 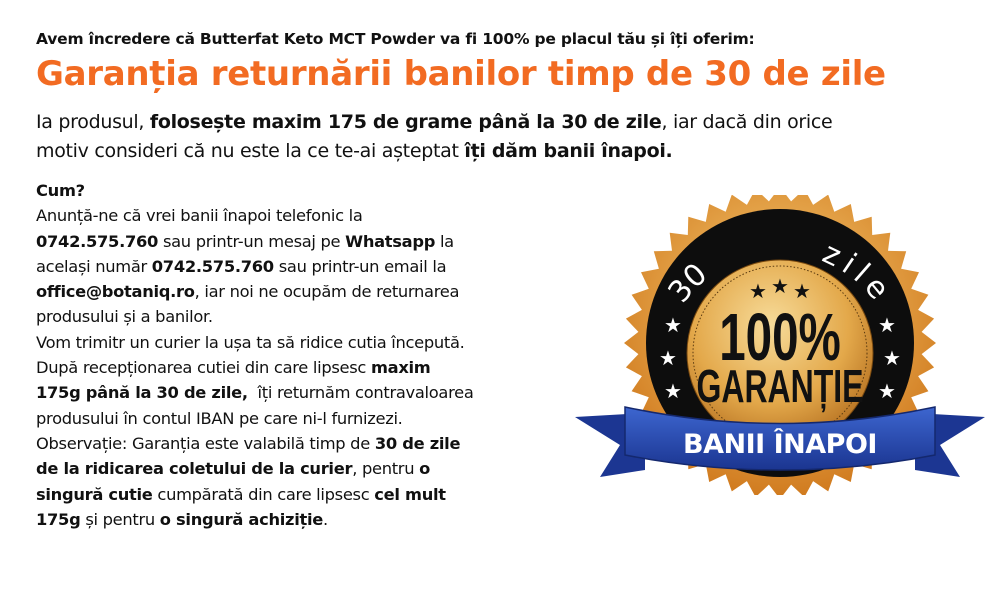 I want to click on bold-text: 30 de zile, so click(x=417, y=443).